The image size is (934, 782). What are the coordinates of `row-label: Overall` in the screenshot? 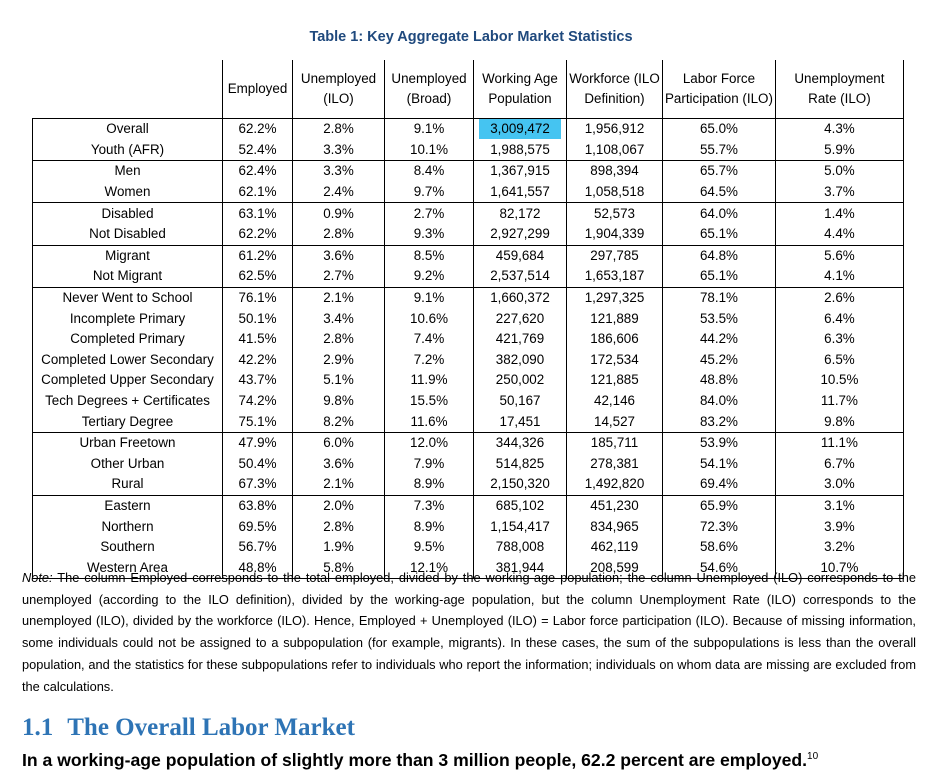 It's located at (127, 128).